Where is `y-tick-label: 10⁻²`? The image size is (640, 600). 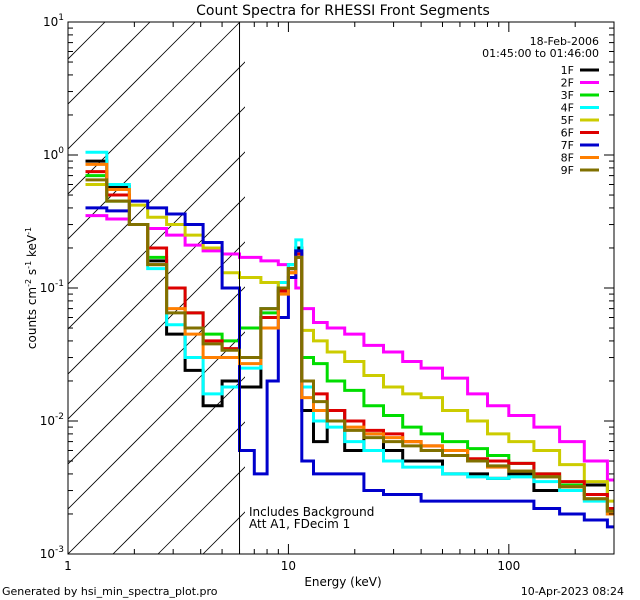 y-tick-label: 10⁻² is located at coordinates (52, 420).